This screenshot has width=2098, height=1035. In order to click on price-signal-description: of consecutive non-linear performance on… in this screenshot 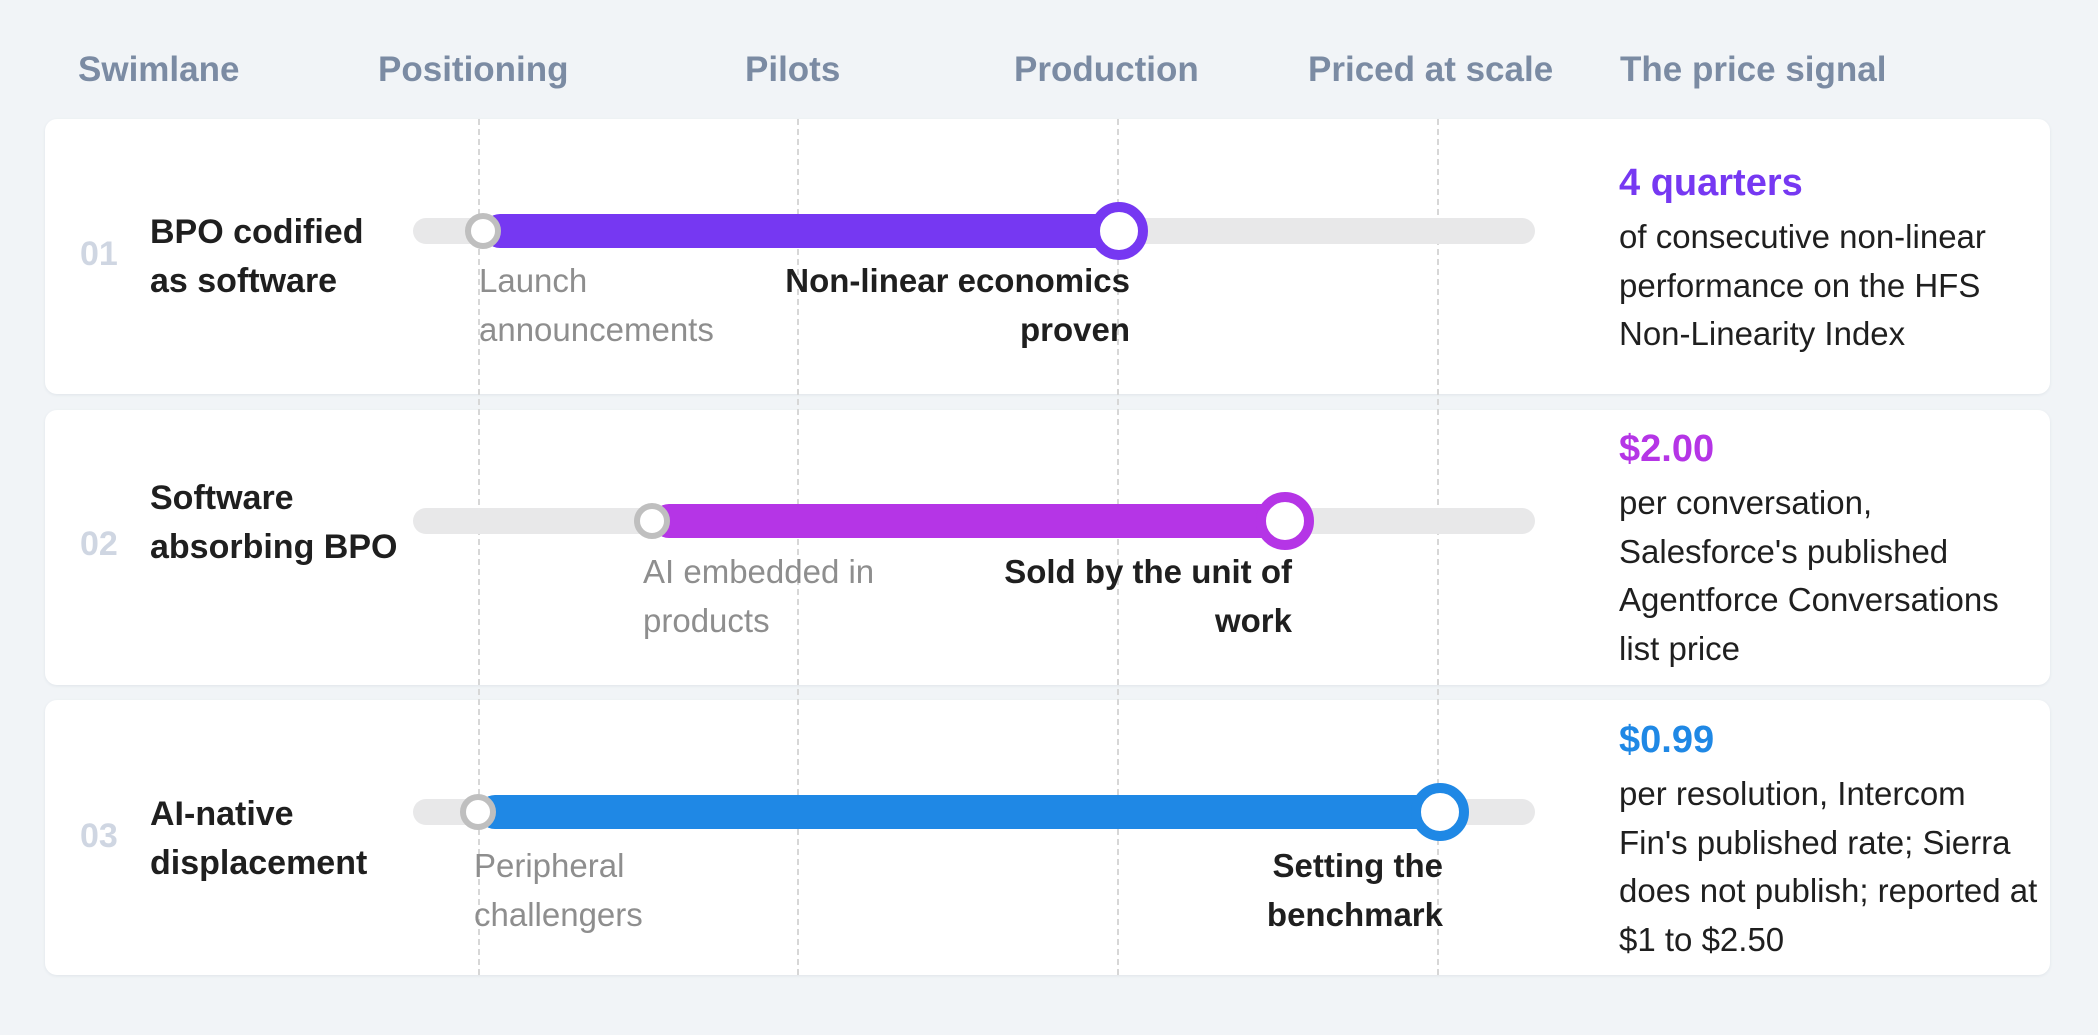, I will do `click(1802, 285)`.